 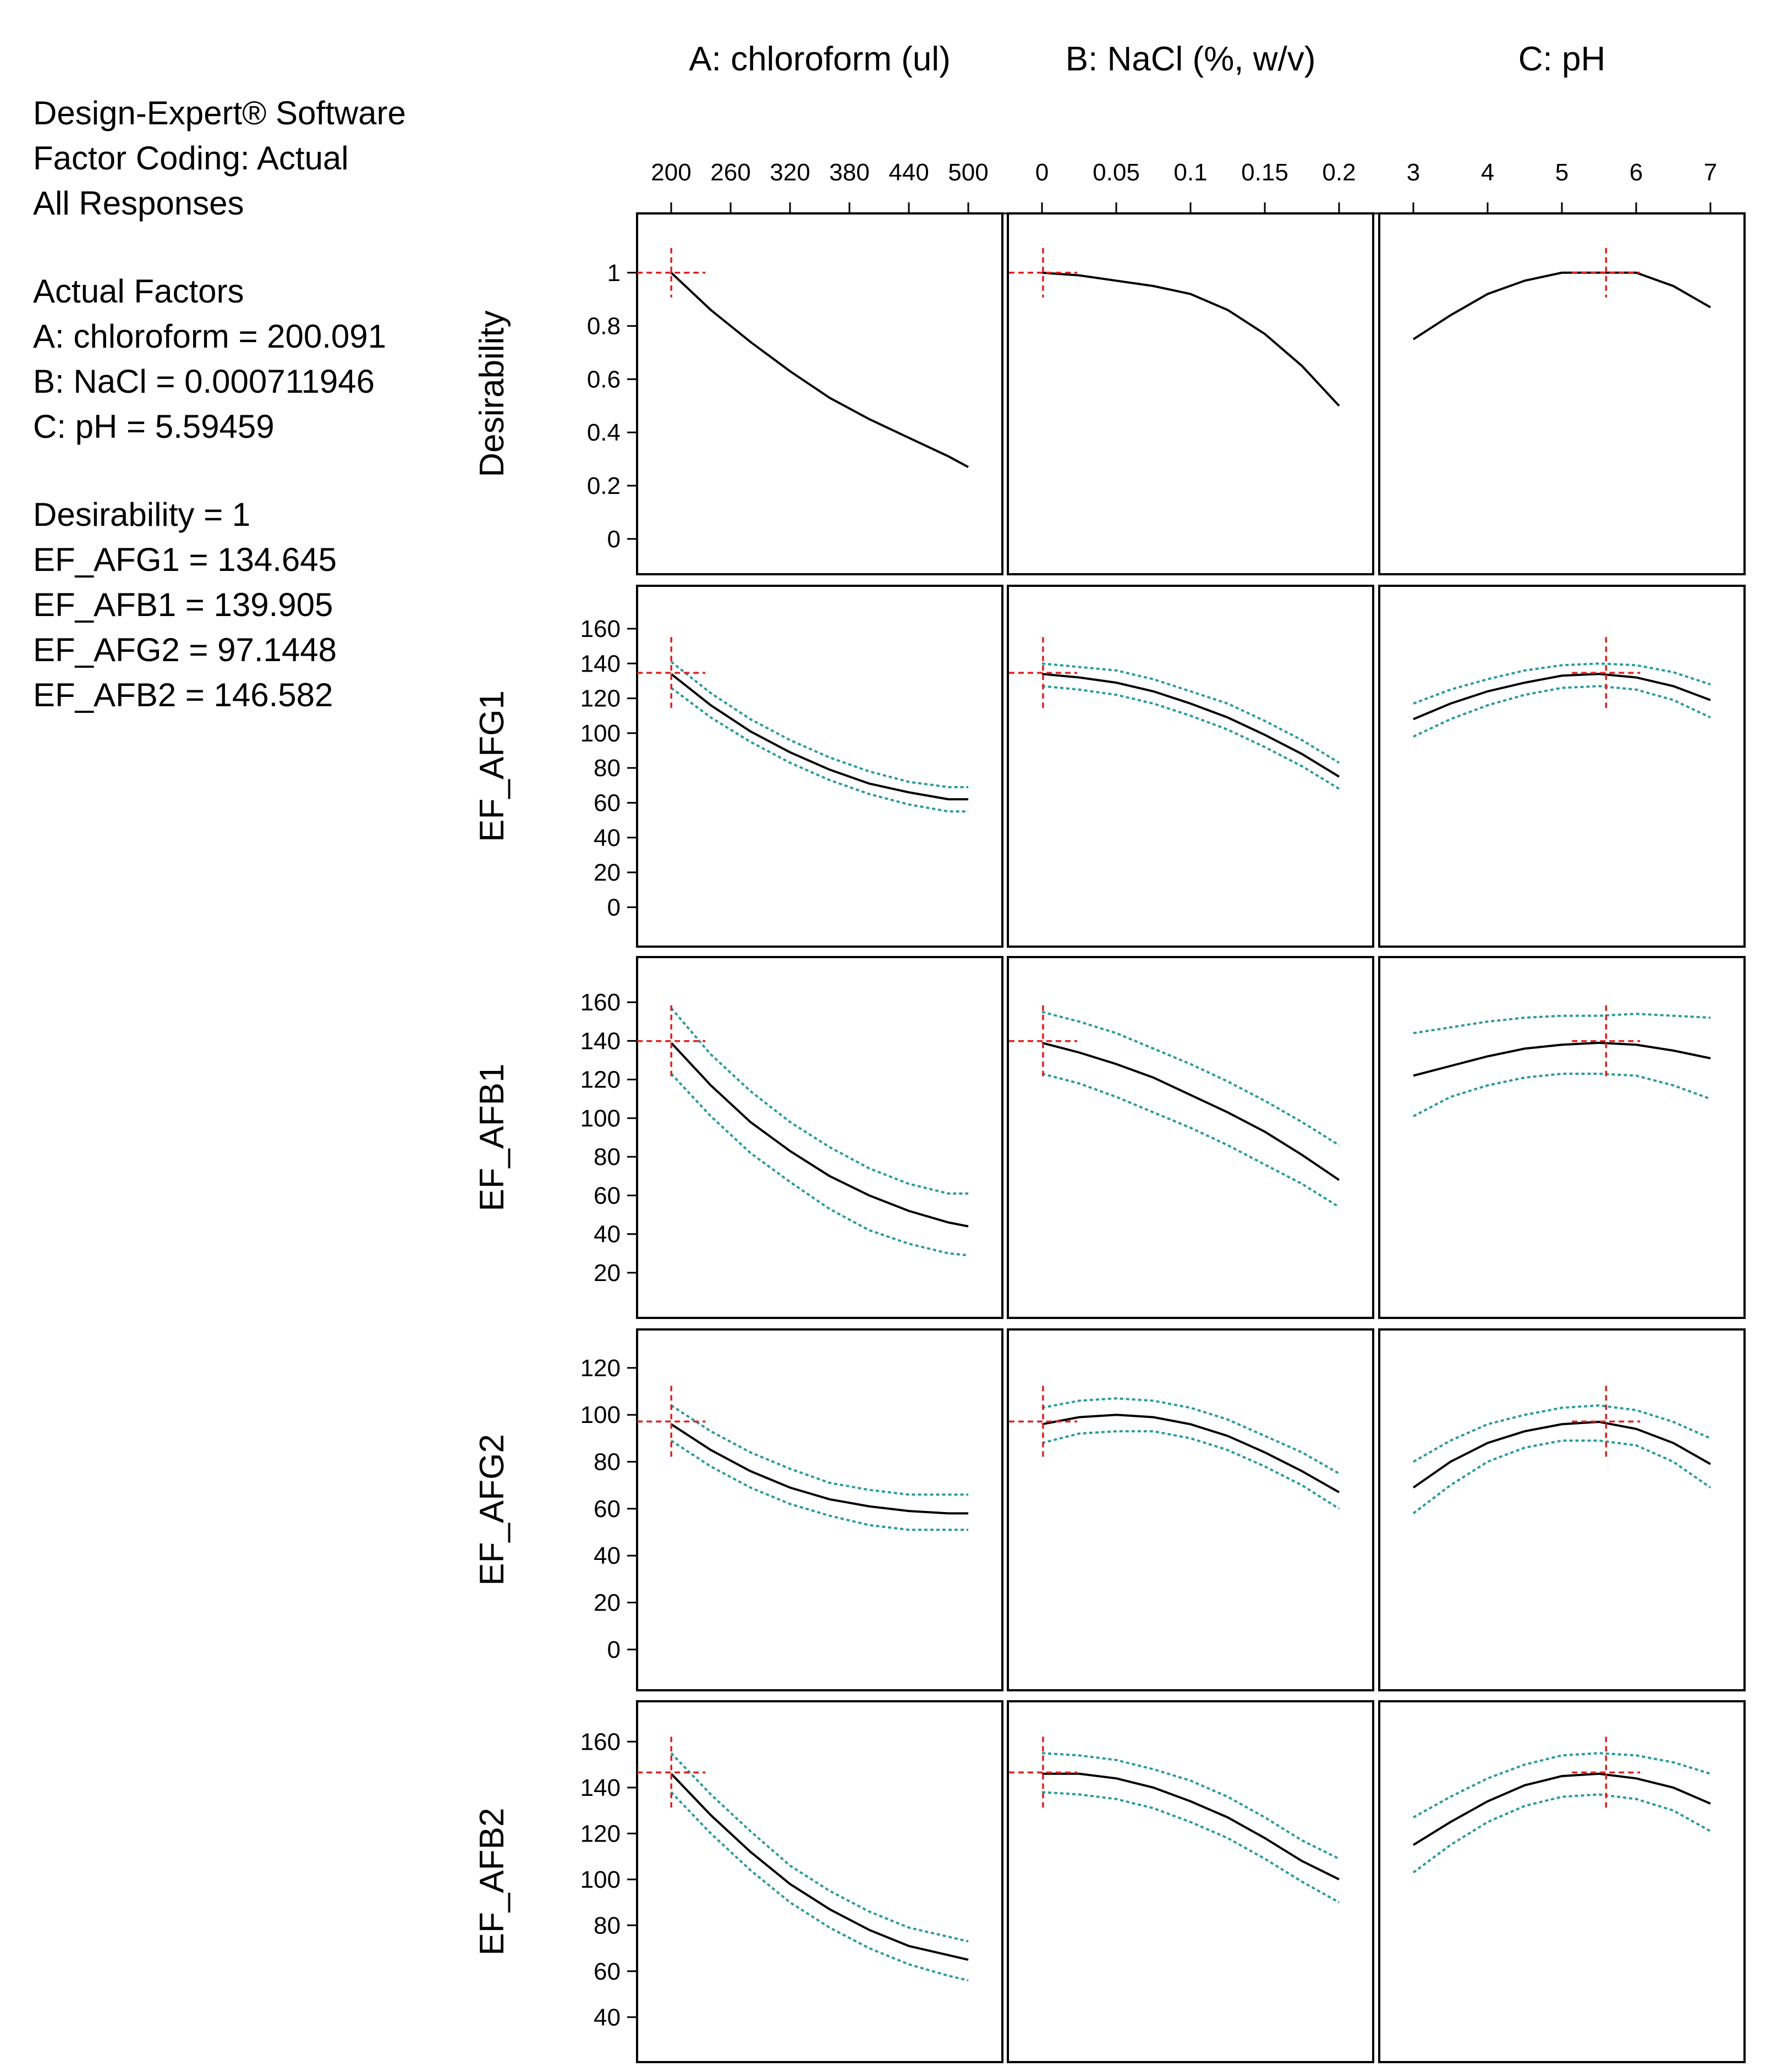 I want to click on y-tick-label-0-0: 0, so click(x=614, y=540).